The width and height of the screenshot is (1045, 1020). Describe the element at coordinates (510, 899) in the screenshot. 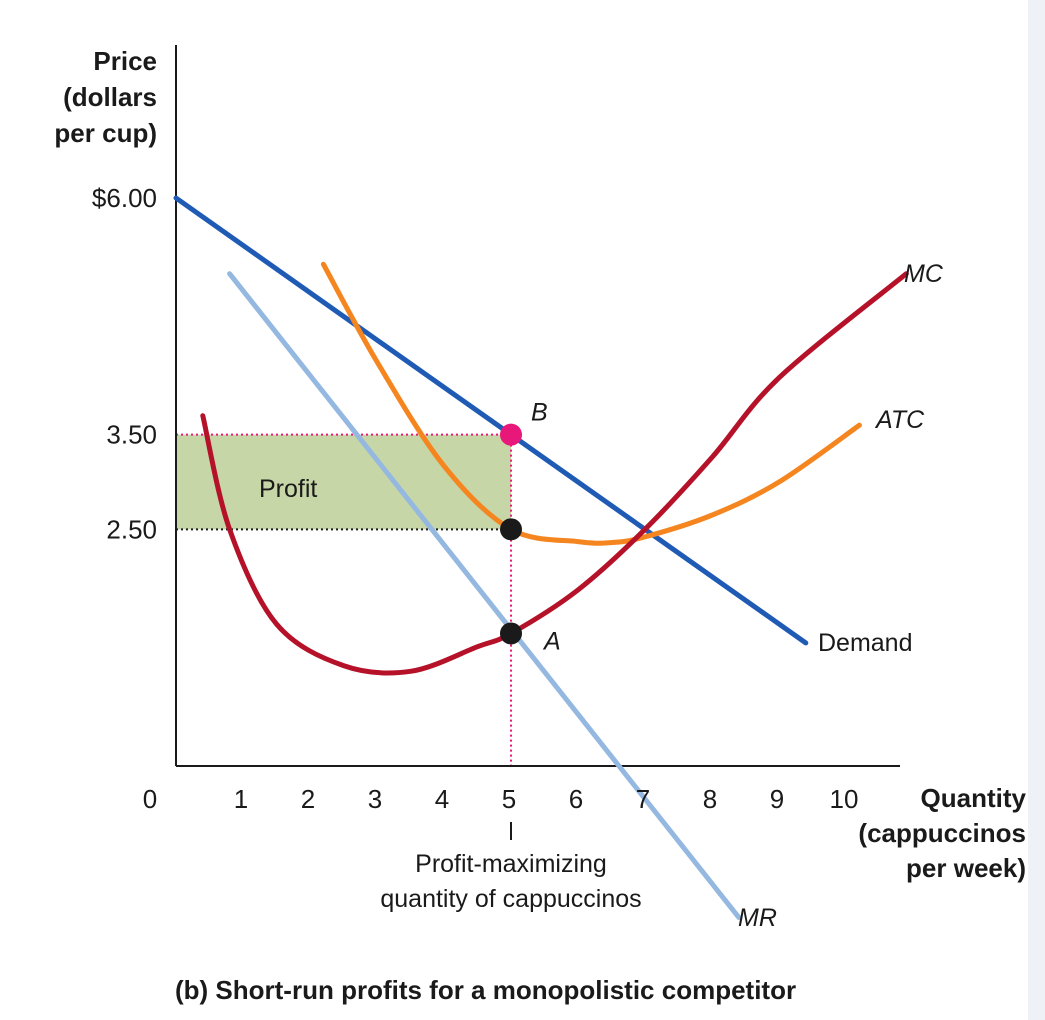

I see `annotation-line-2: quantity of cappuccinos` at that location.